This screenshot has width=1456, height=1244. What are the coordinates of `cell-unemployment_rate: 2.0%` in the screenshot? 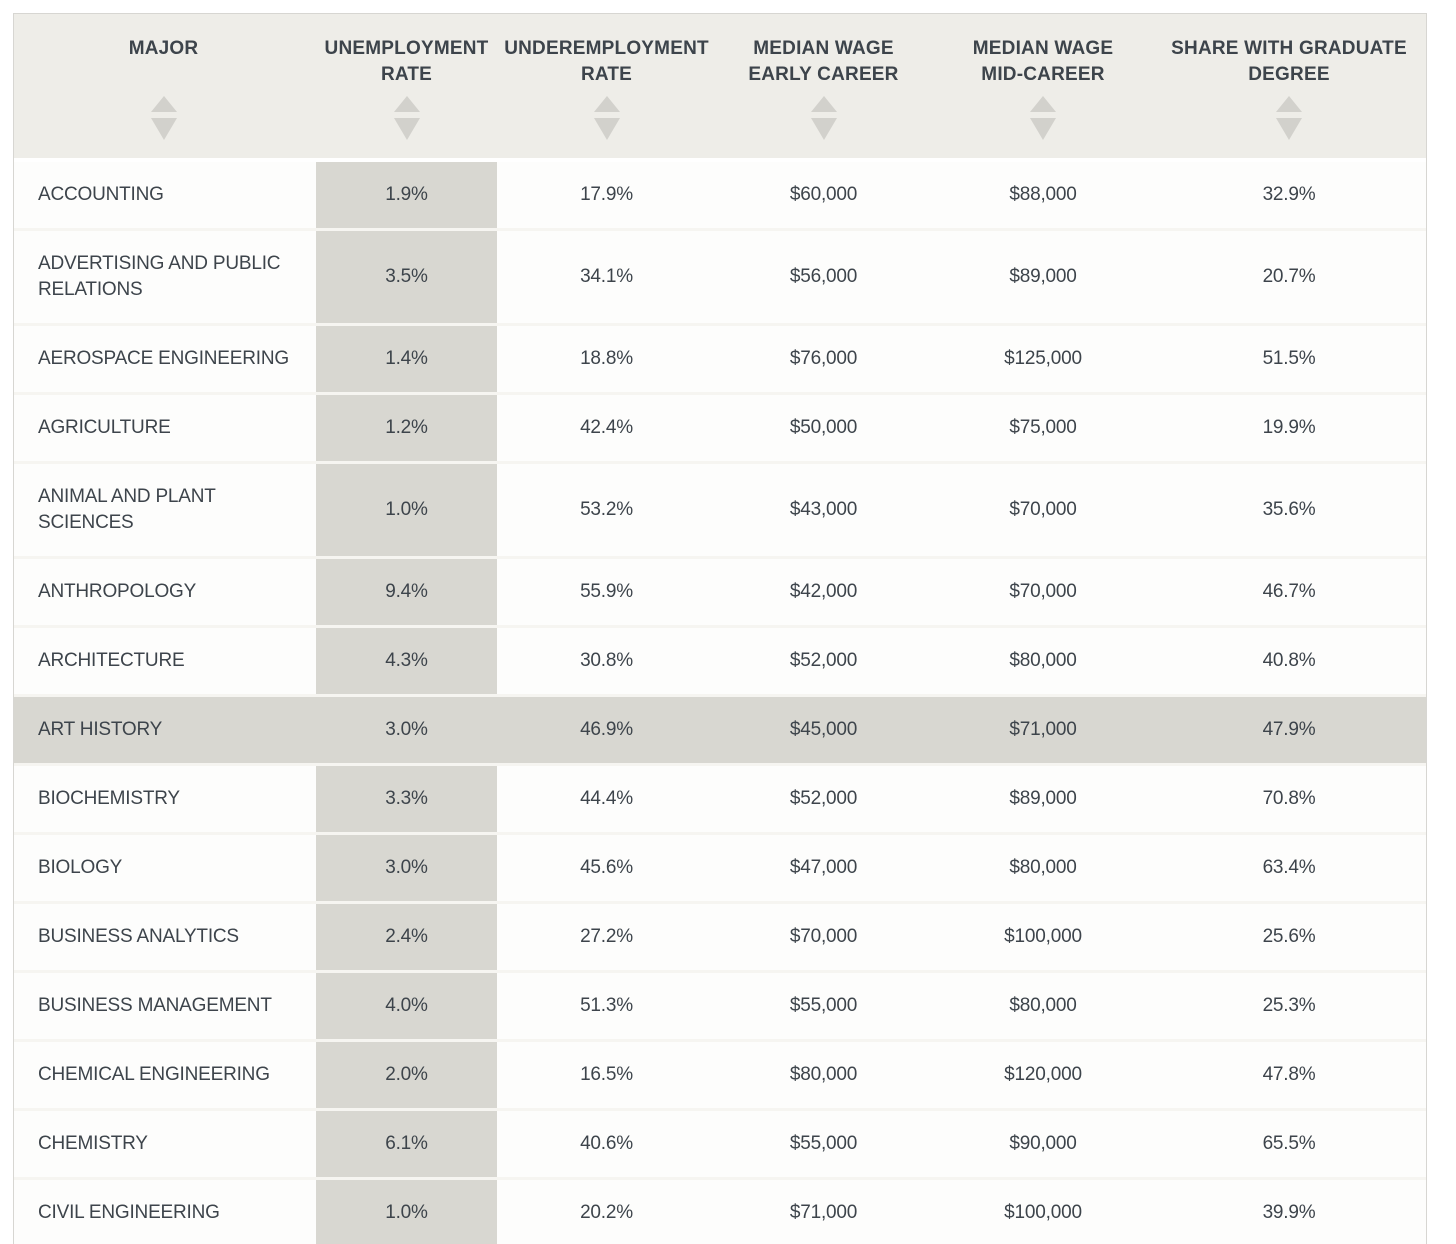 It's located at (406, 1075).